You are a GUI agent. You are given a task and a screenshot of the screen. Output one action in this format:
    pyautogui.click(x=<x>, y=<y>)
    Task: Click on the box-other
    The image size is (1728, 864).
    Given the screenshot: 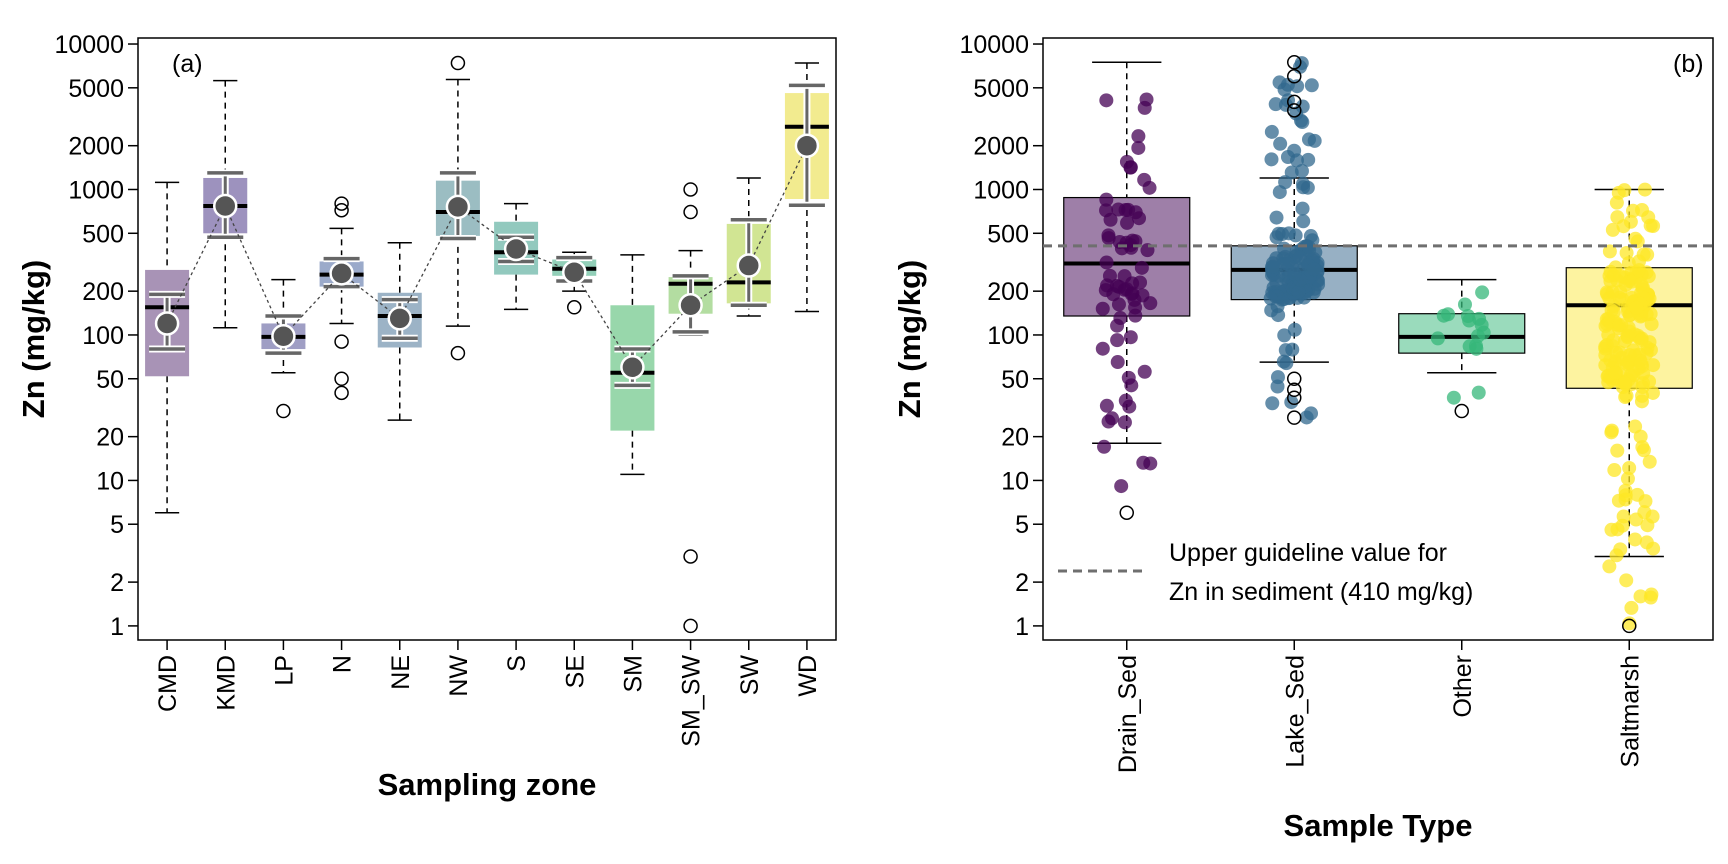 What is the action you would take?
    pyautogui.click(x=1462, y=348)
    